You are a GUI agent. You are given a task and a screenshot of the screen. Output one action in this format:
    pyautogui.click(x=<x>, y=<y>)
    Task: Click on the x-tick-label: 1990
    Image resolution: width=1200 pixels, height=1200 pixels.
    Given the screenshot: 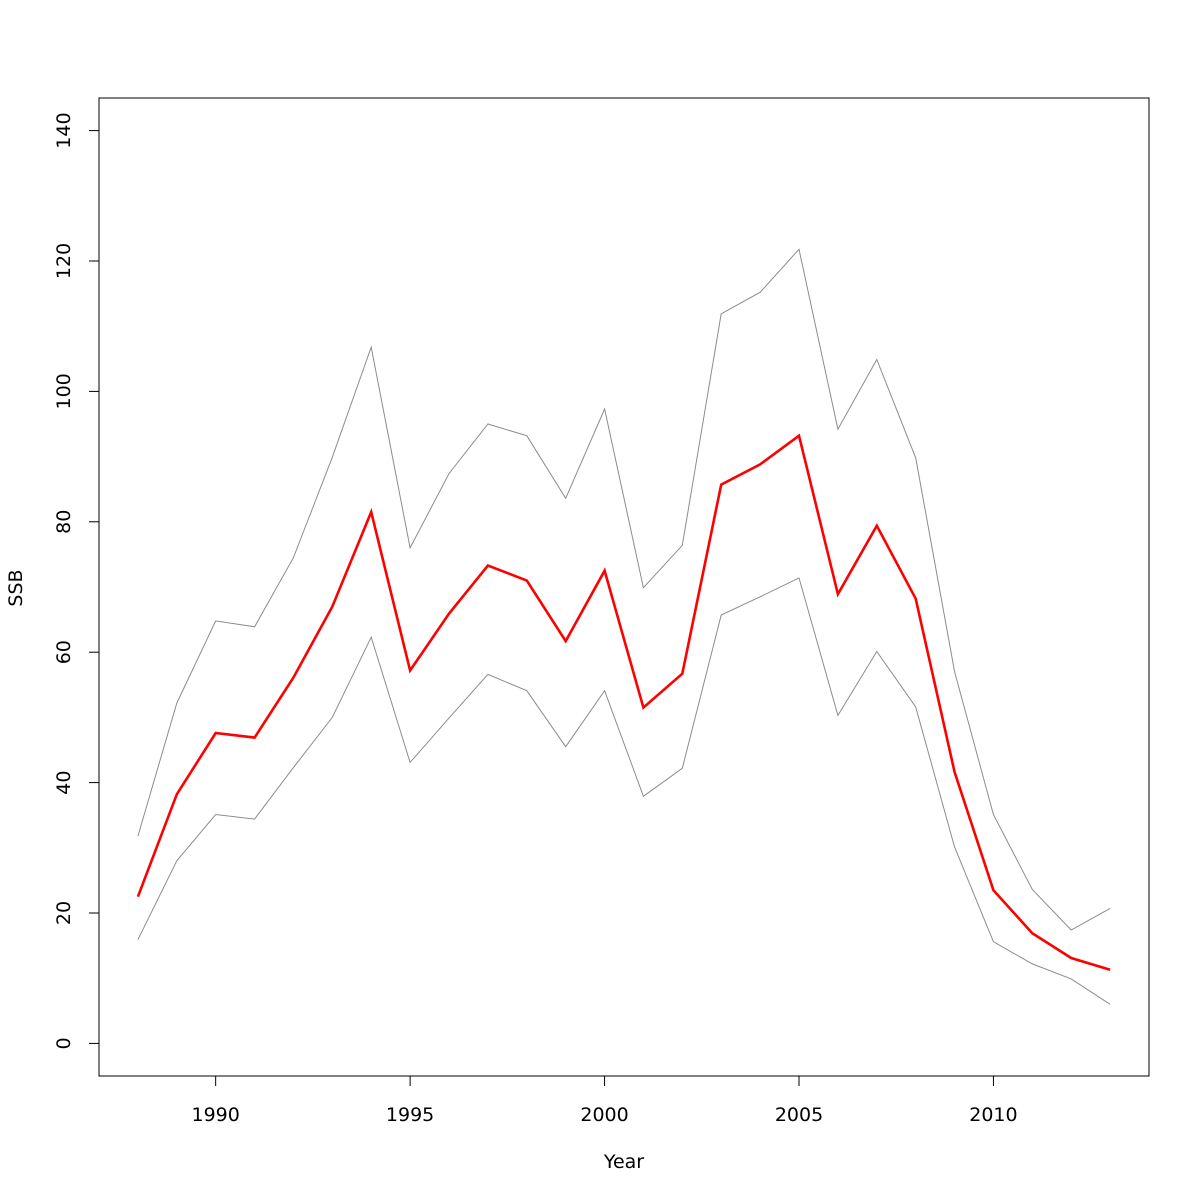 What is the action you would take?
    pyautogui.click(x=215, y=1115)
    